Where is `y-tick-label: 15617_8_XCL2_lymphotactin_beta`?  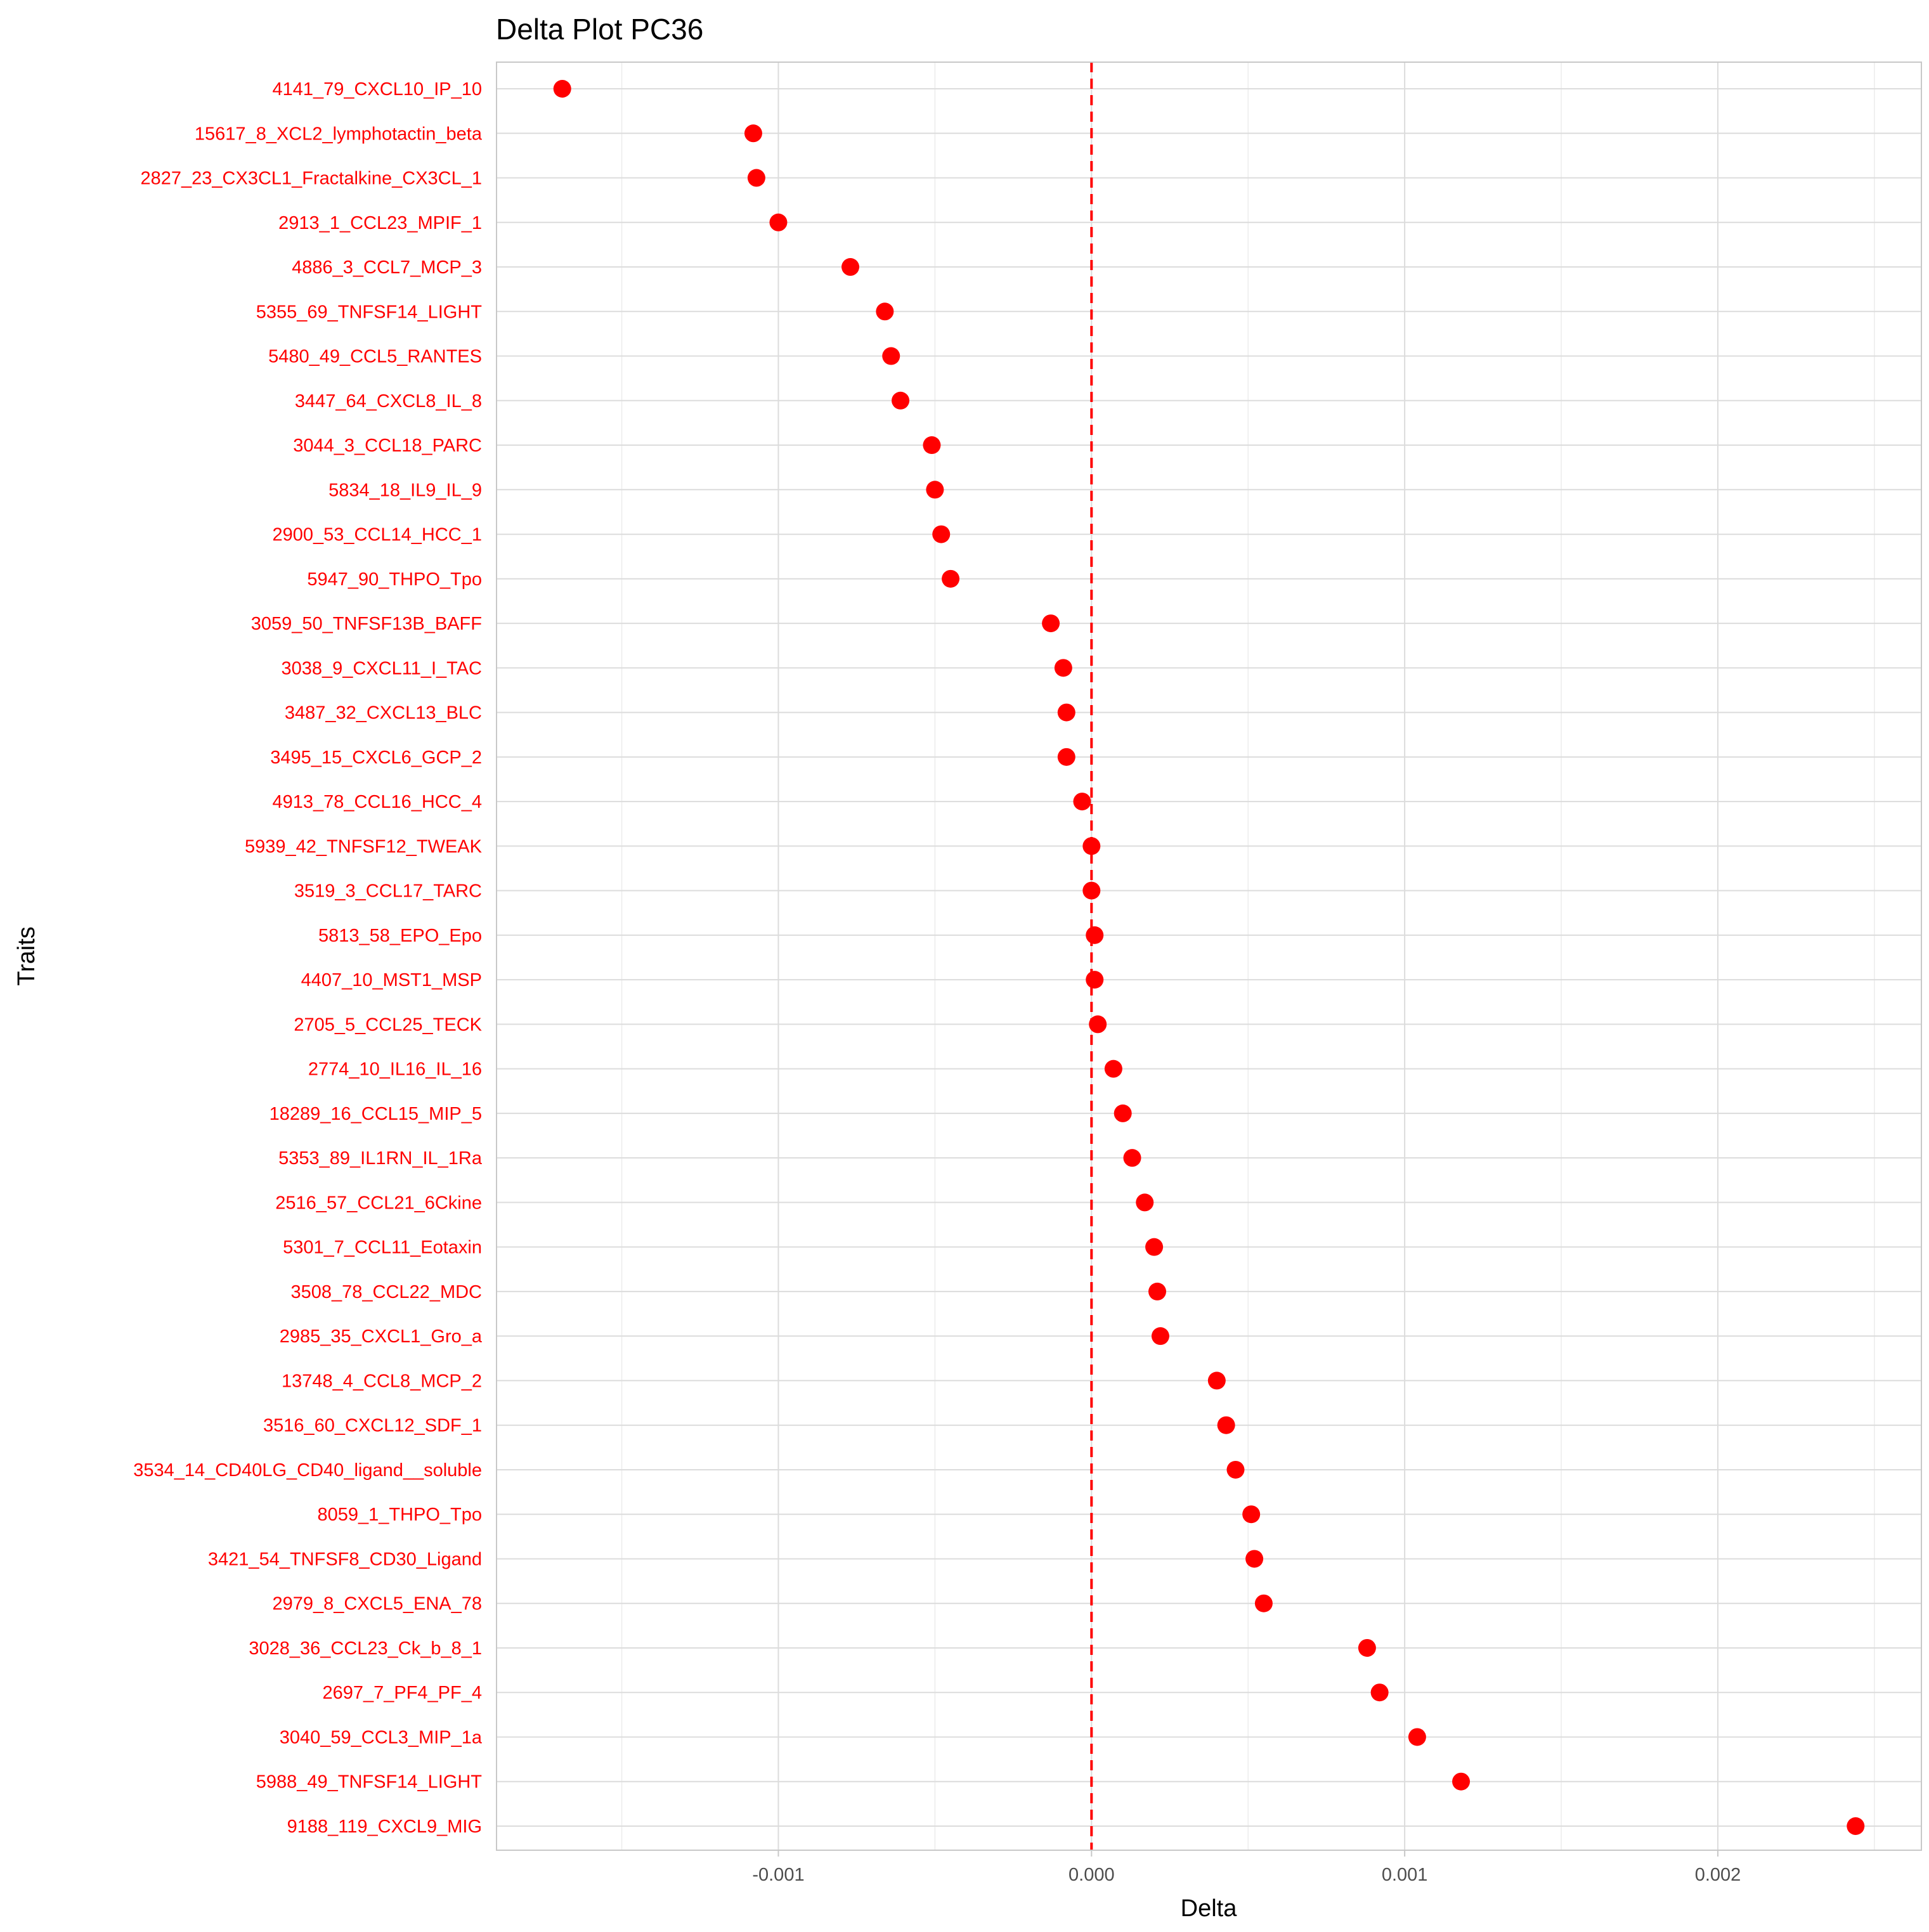 y-tick-label: 15617_8_XCL2_lymphotactin_beta is located at coordinates (339, 134).